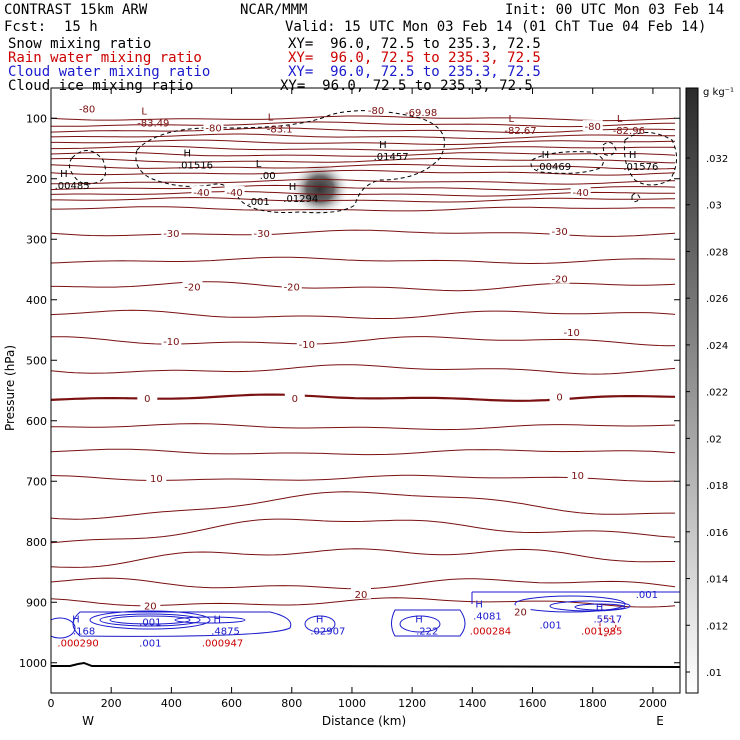 This screenshot has height=740, width=740. Describe the element at coordinates (234, 193) in the screenshot. I see `isotherm-label: -40` at that location.